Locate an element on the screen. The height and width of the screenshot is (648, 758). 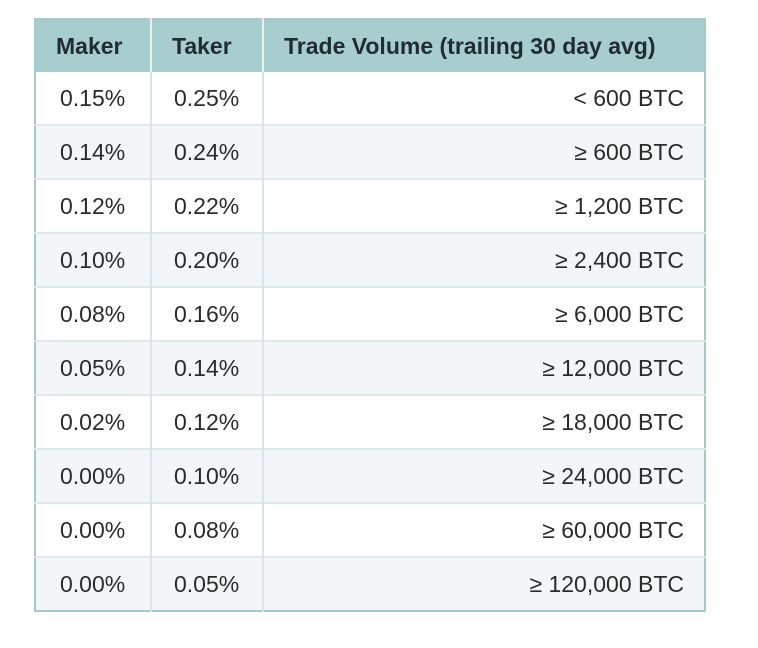
maker-column-header: Maker is located at coordinates (93, 45).